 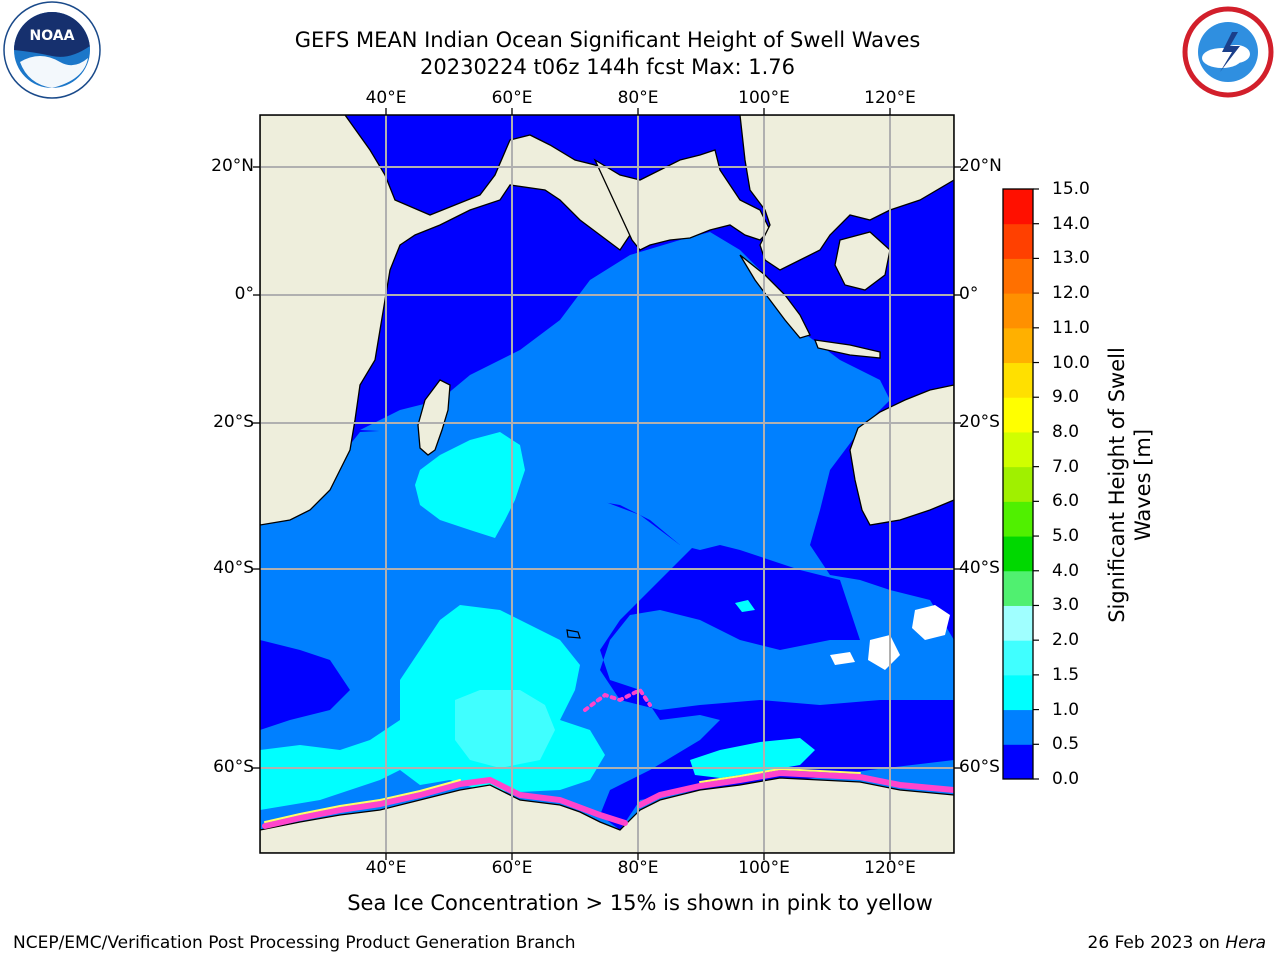 I want to click on lon-tick-label-top: 80°E, so click(x=638, y=98).